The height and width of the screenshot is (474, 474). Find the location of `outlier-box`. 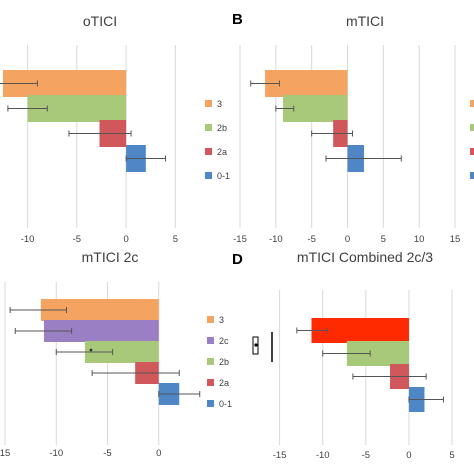

outlier-box is located at coordinates (255, 345).